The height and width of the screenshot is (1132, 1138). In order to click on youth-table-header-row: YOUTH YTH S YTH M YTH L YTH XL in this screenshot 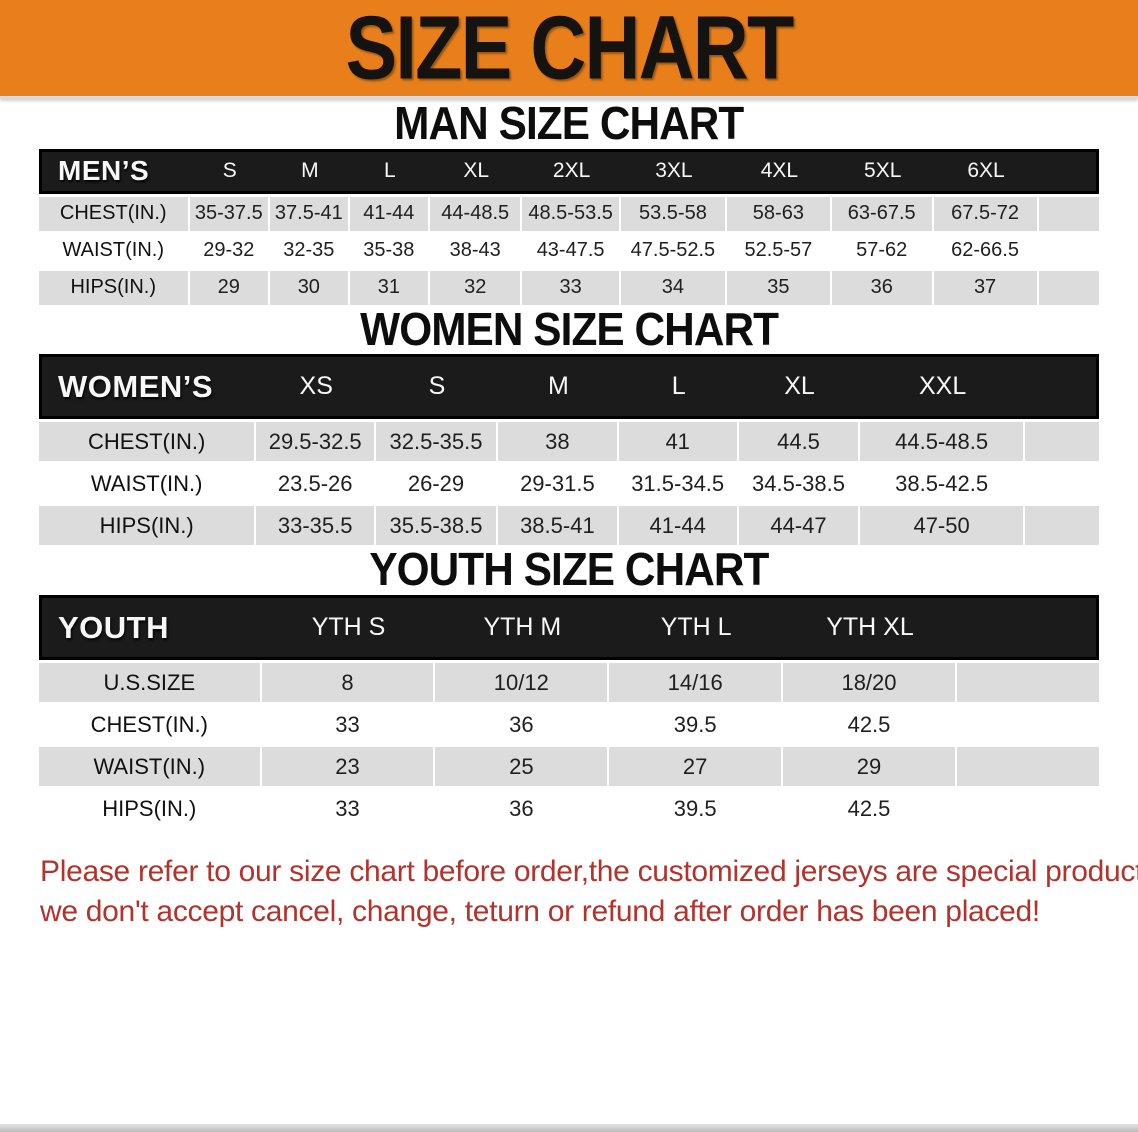, I will do `click(569, 628)`.